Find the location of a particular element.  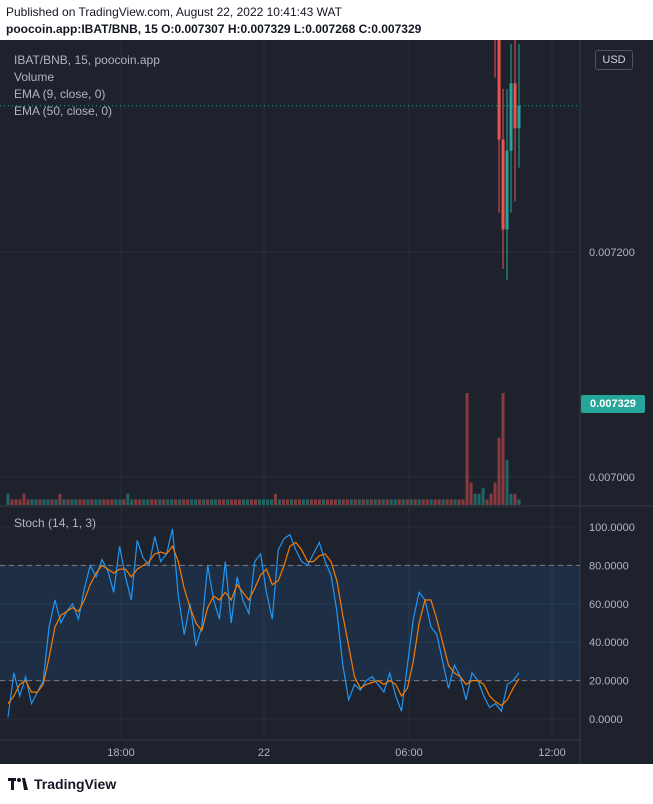

tradingview-logo-text: TradingView is located at coordinates (75, 784).